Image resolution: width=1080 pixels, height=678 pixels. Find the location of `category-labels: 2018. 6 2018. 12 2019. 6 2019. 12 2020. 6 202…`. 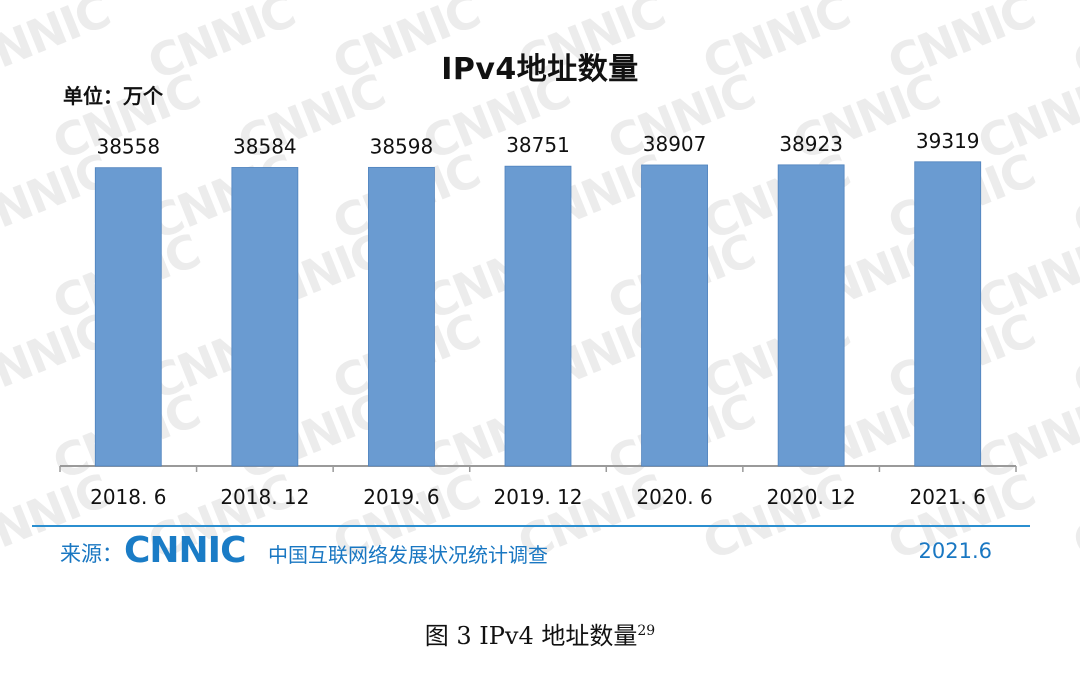

category-labels: 2018. 6 2018. 12 2019. 6 2019. 12 2020. 6 202… is located at coordinates (538, 497).